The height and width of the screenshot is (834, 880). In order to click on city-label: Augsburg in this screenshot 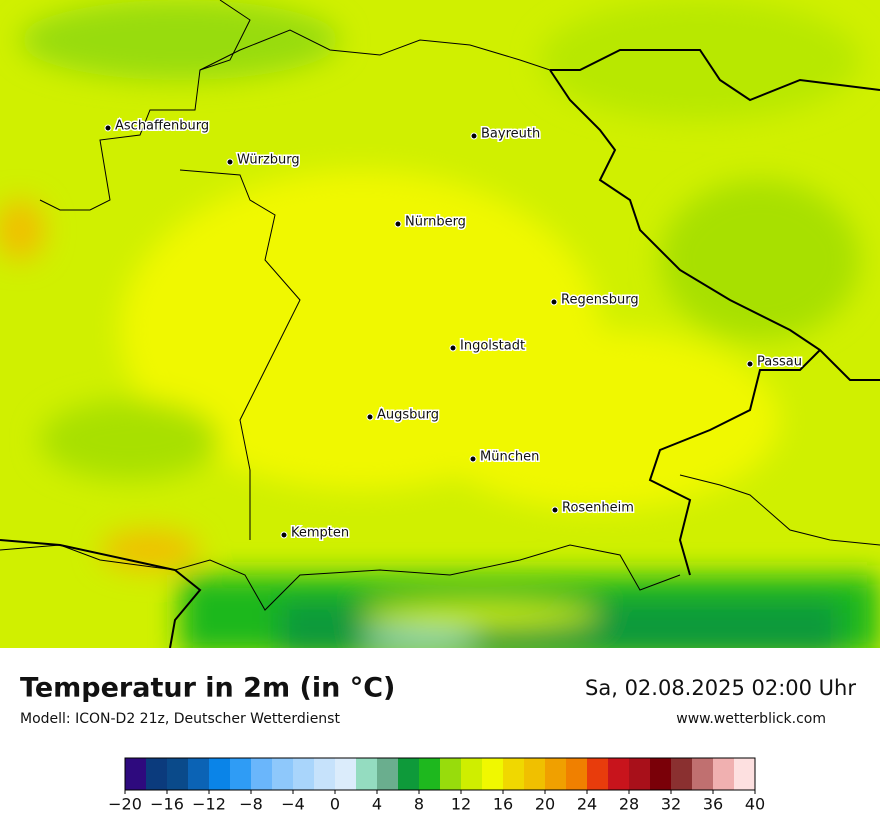, I will do `click(408, 415)`.